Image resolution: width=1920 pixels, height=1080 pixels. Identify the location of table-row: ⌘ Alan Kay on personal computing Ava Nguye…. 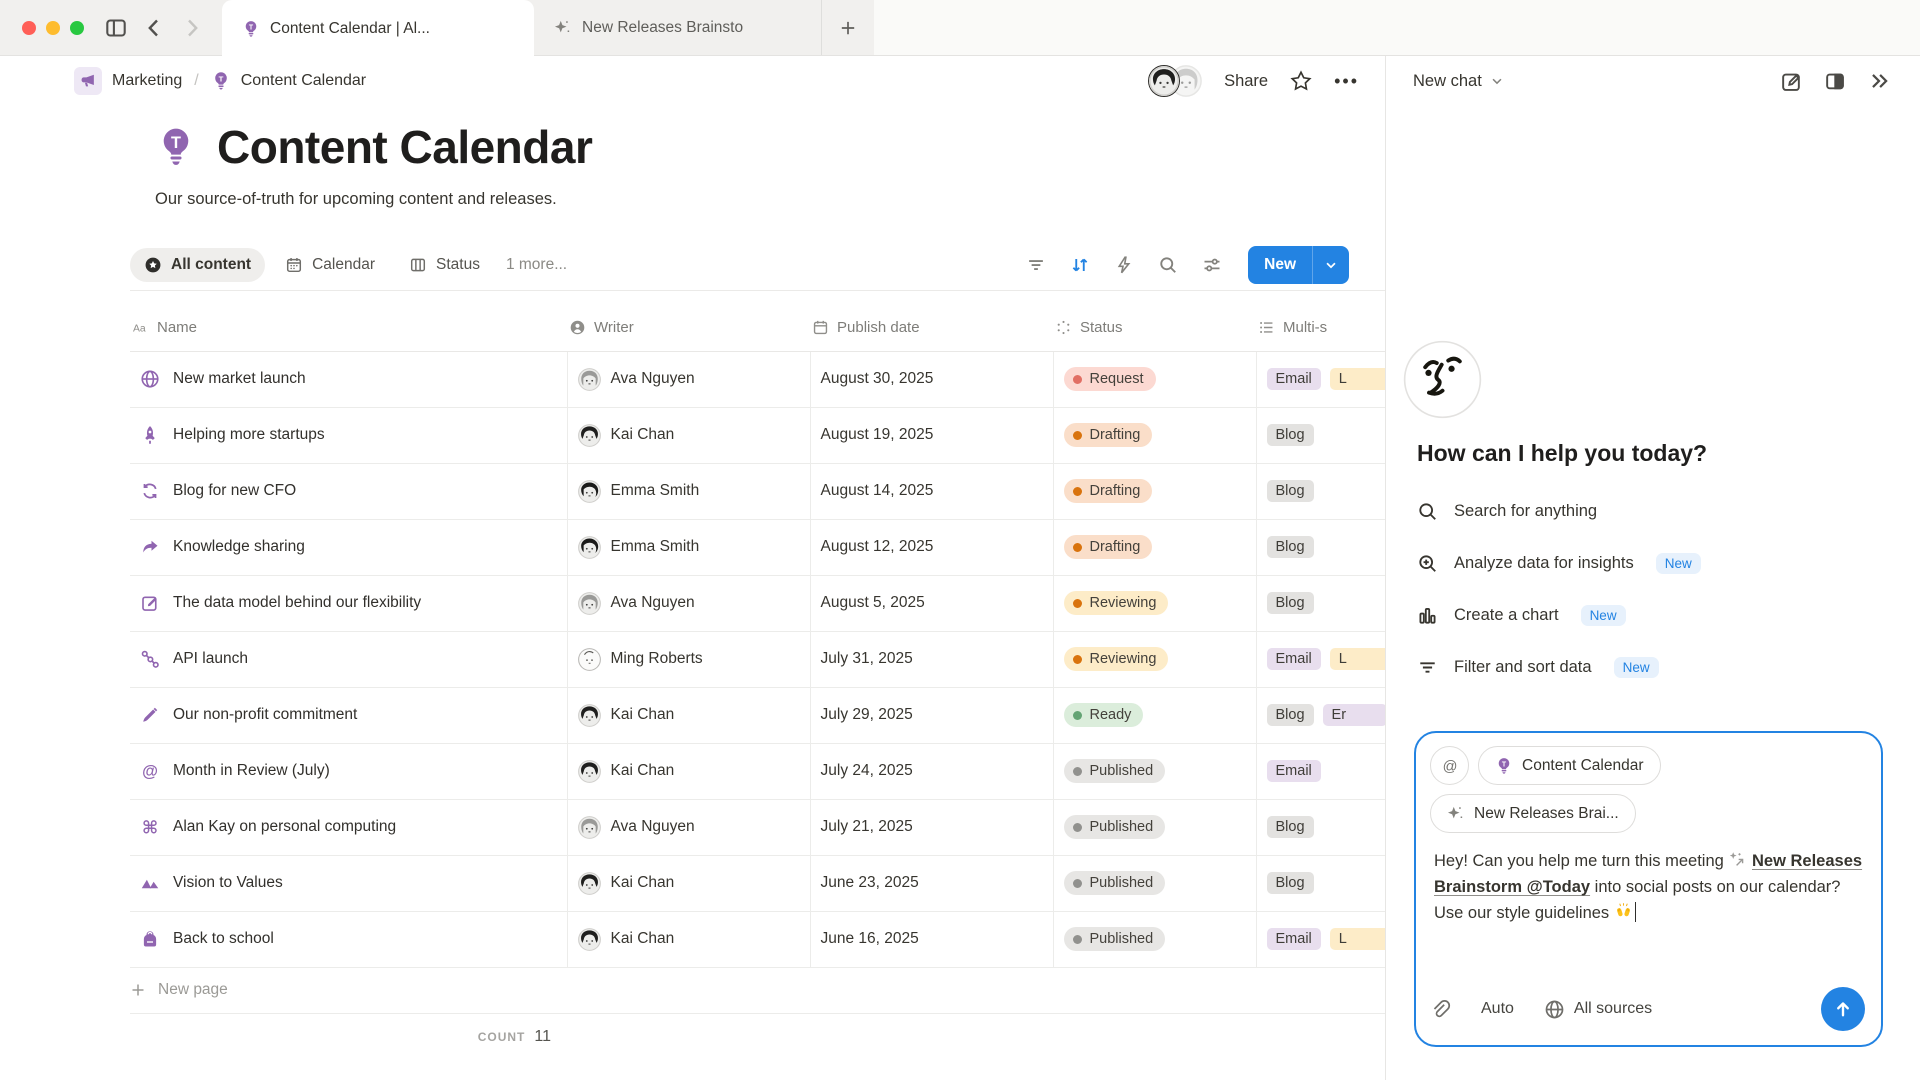
(757, 827).